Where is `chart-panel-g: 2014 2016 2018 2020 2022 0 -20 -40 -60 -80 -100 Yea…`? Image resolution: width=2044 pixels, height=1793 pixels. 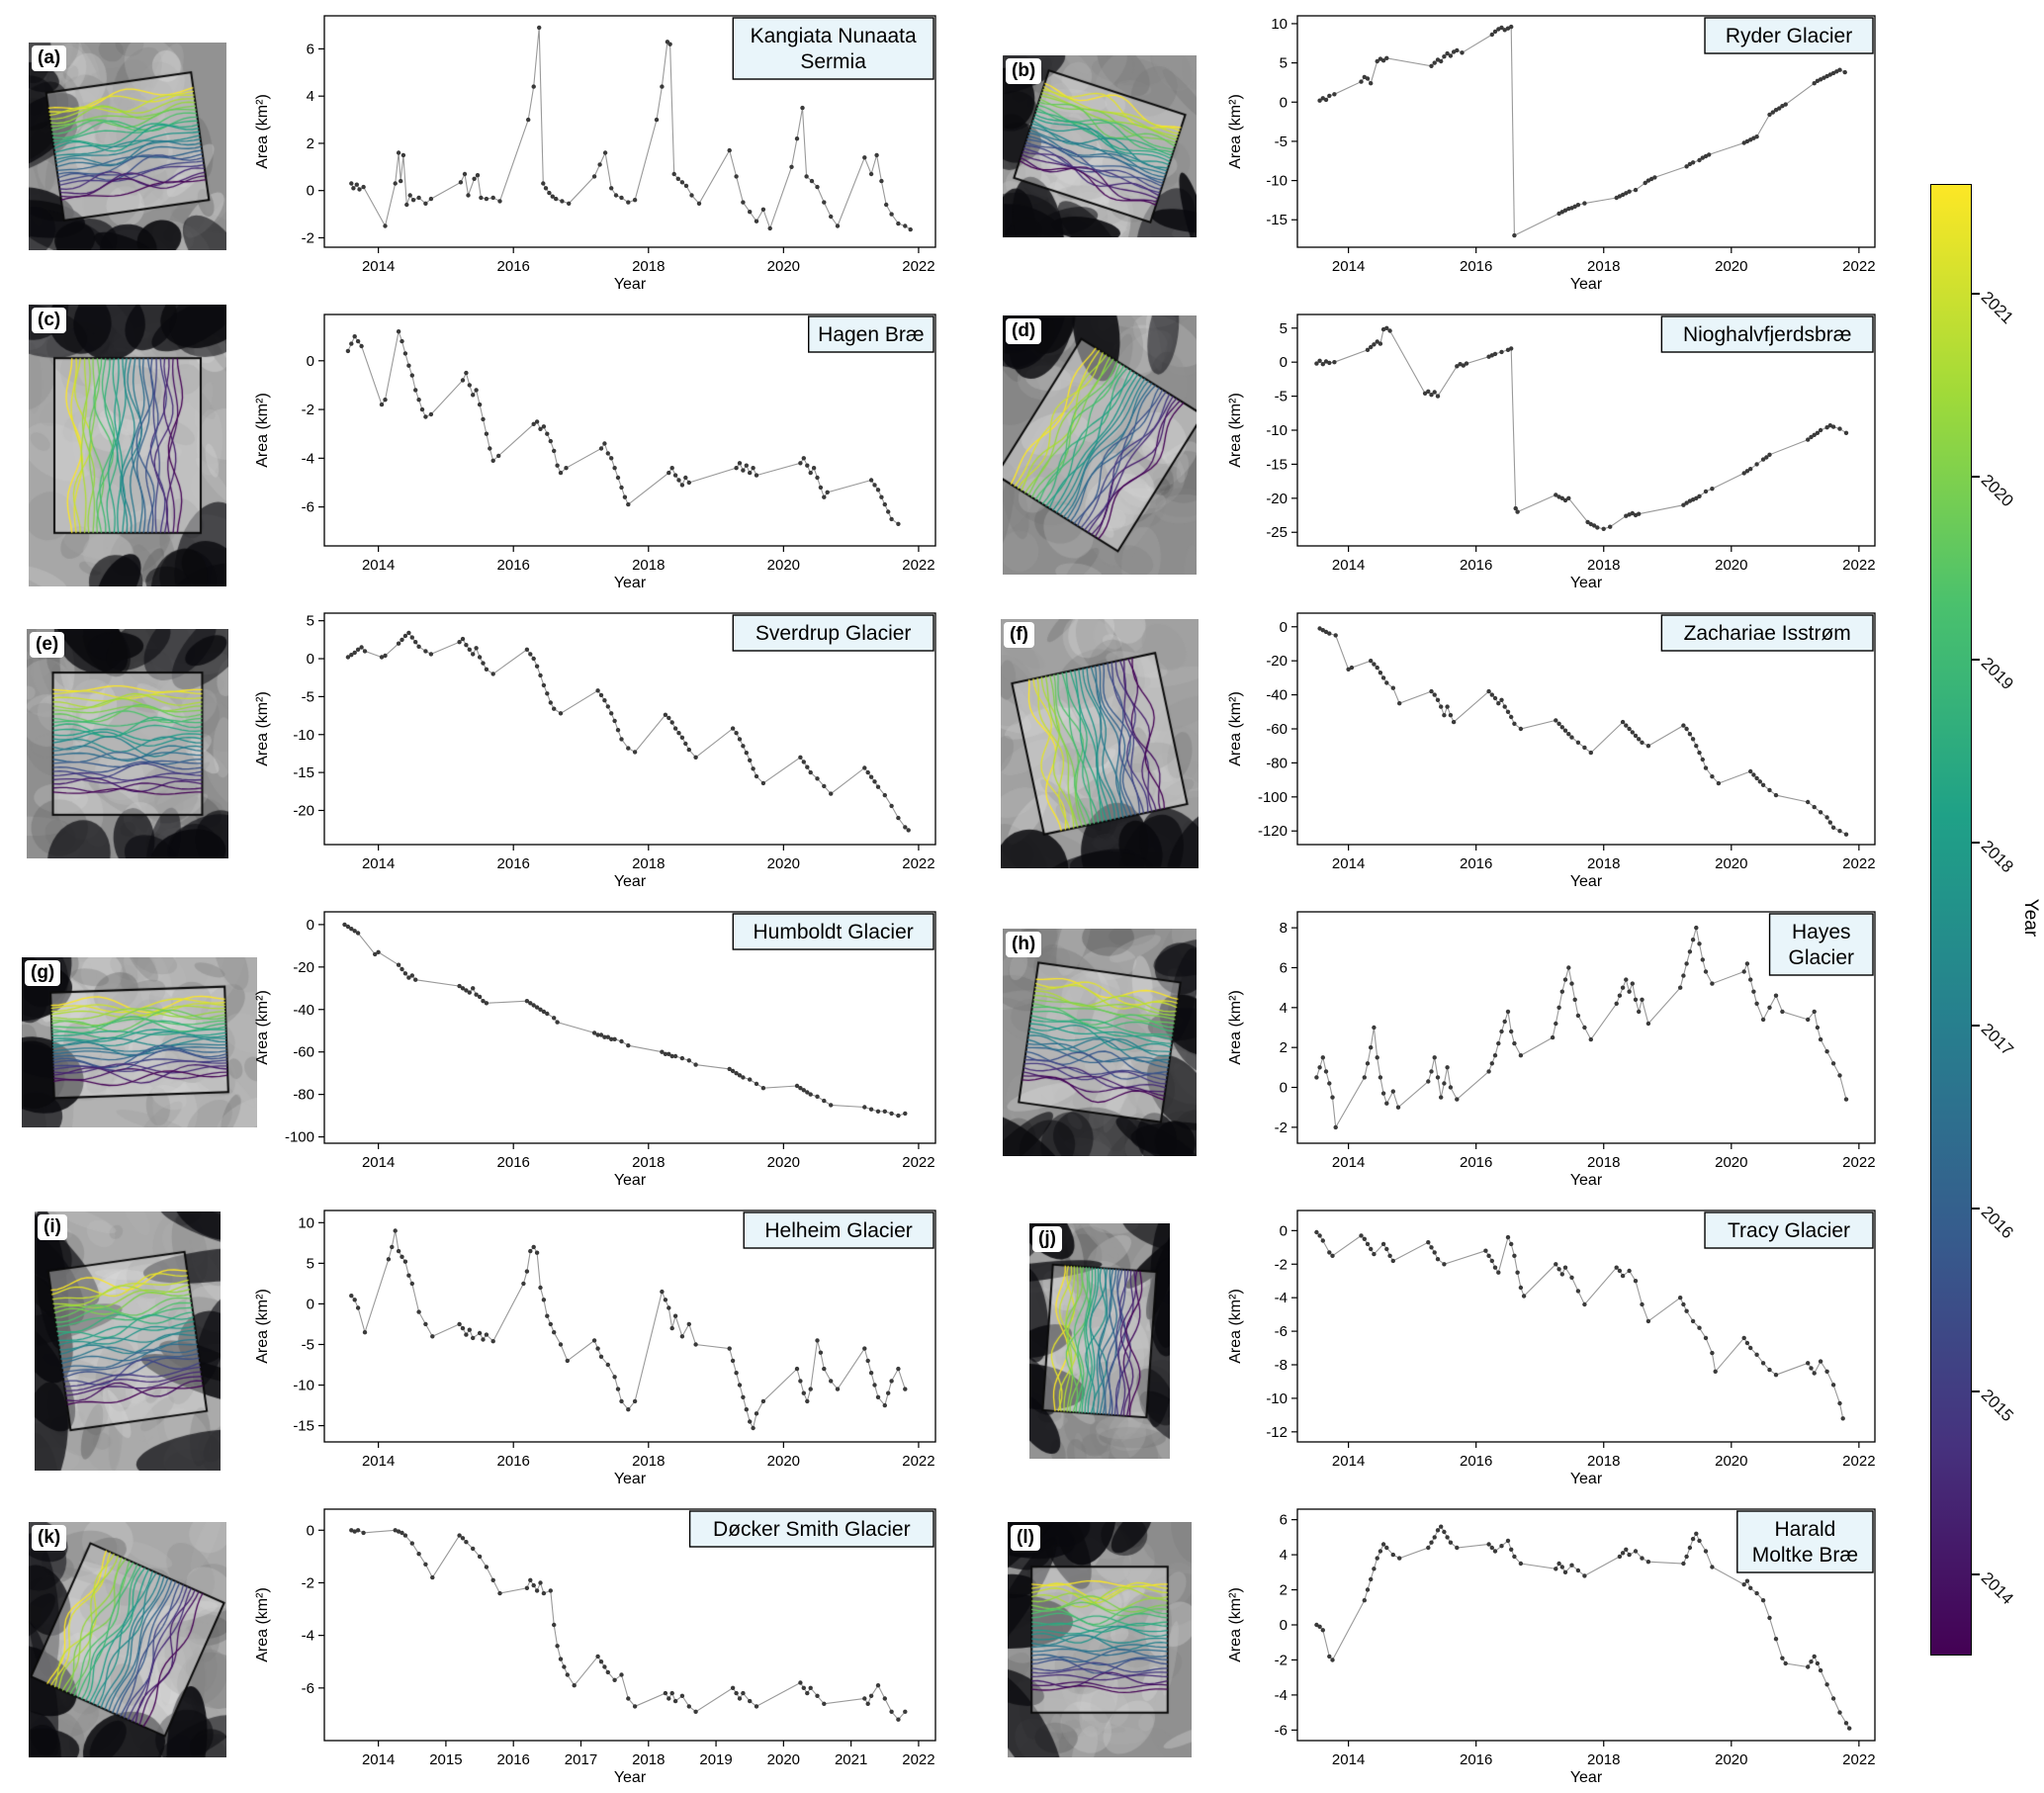
chart-panel-g: 2014 2016 2018 2020 2022 0 -20 -40 -60 -80 -100 Yea… is located at coordinates (597, 1049).